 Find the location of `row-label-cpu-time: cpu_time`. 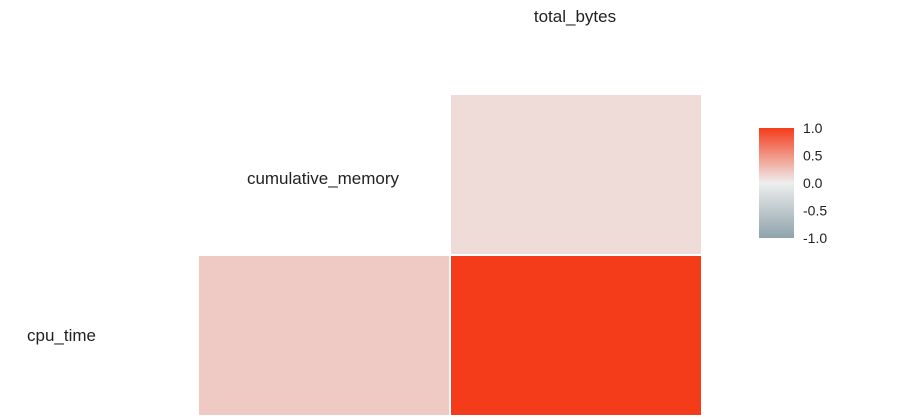

row-label-cpu-time: cpu_time is located at coordinates (61, 335).